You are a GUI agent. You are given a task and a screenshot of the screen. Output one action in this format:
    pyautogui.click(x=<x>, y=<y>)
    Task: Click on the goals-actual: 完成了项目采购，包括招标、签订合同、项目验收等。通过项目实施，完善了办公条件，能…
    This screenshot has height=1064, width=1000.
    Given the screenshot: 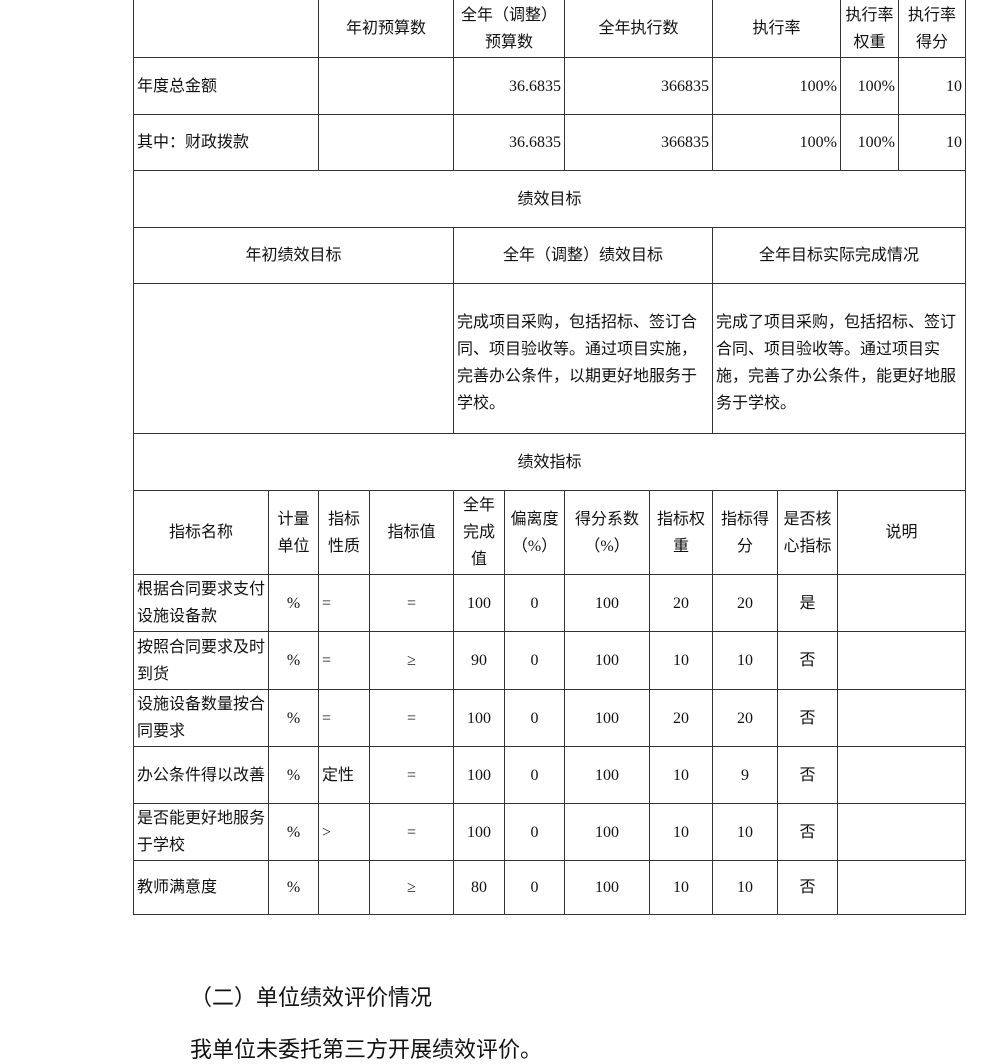 What is the action you would take?
    pyautogui.click(x=839, y=358)
    